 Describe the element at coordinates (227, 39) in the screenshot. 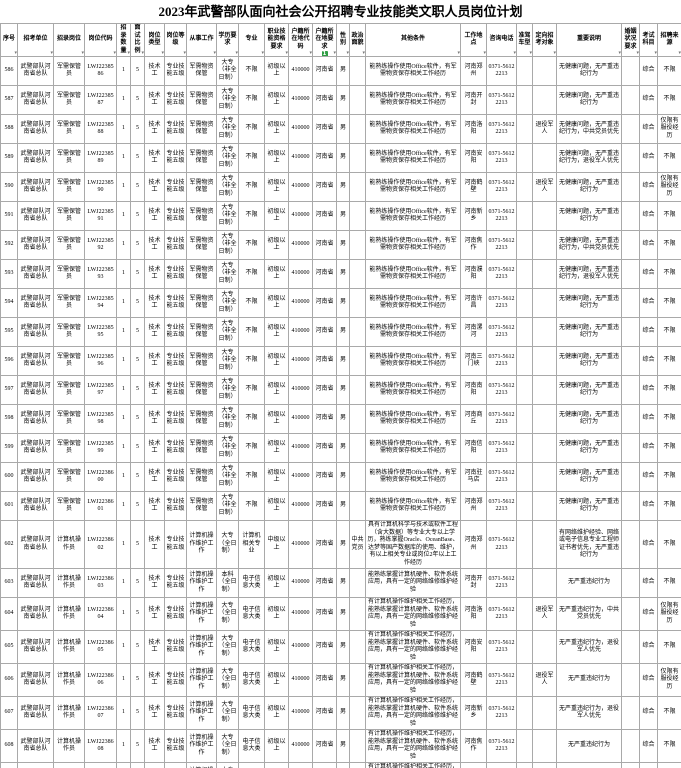

I see `column-header-label: 学历要求` at that location.